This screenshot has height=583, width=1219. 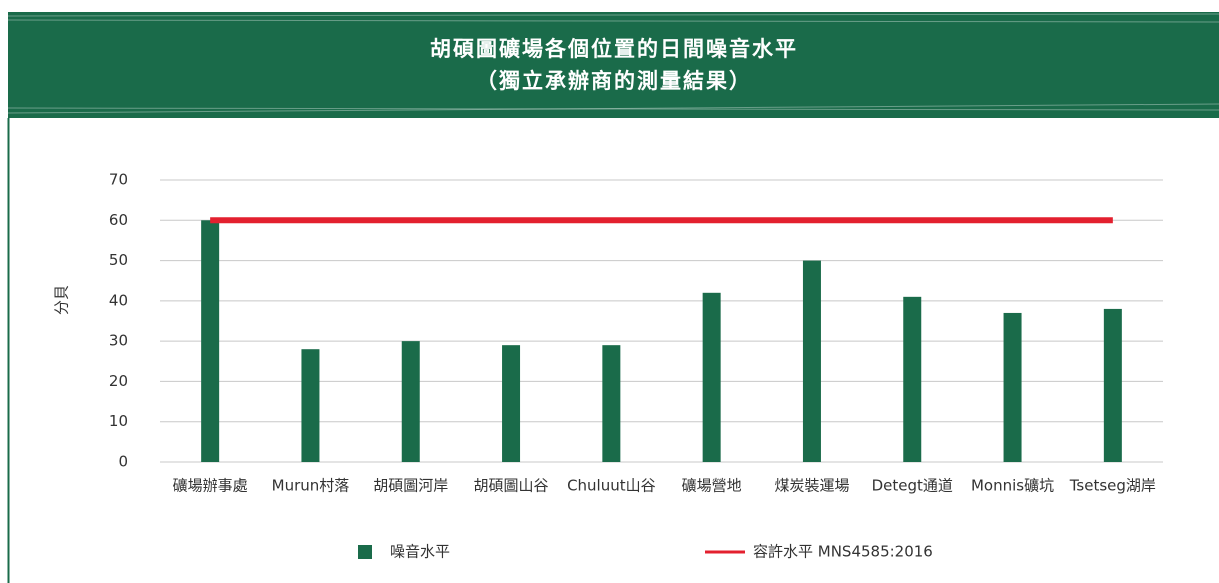 What do you see at coordinates (118, 381) in the screenshot?
I see `y-tick-label: 20` at bounding box center [118, 381].